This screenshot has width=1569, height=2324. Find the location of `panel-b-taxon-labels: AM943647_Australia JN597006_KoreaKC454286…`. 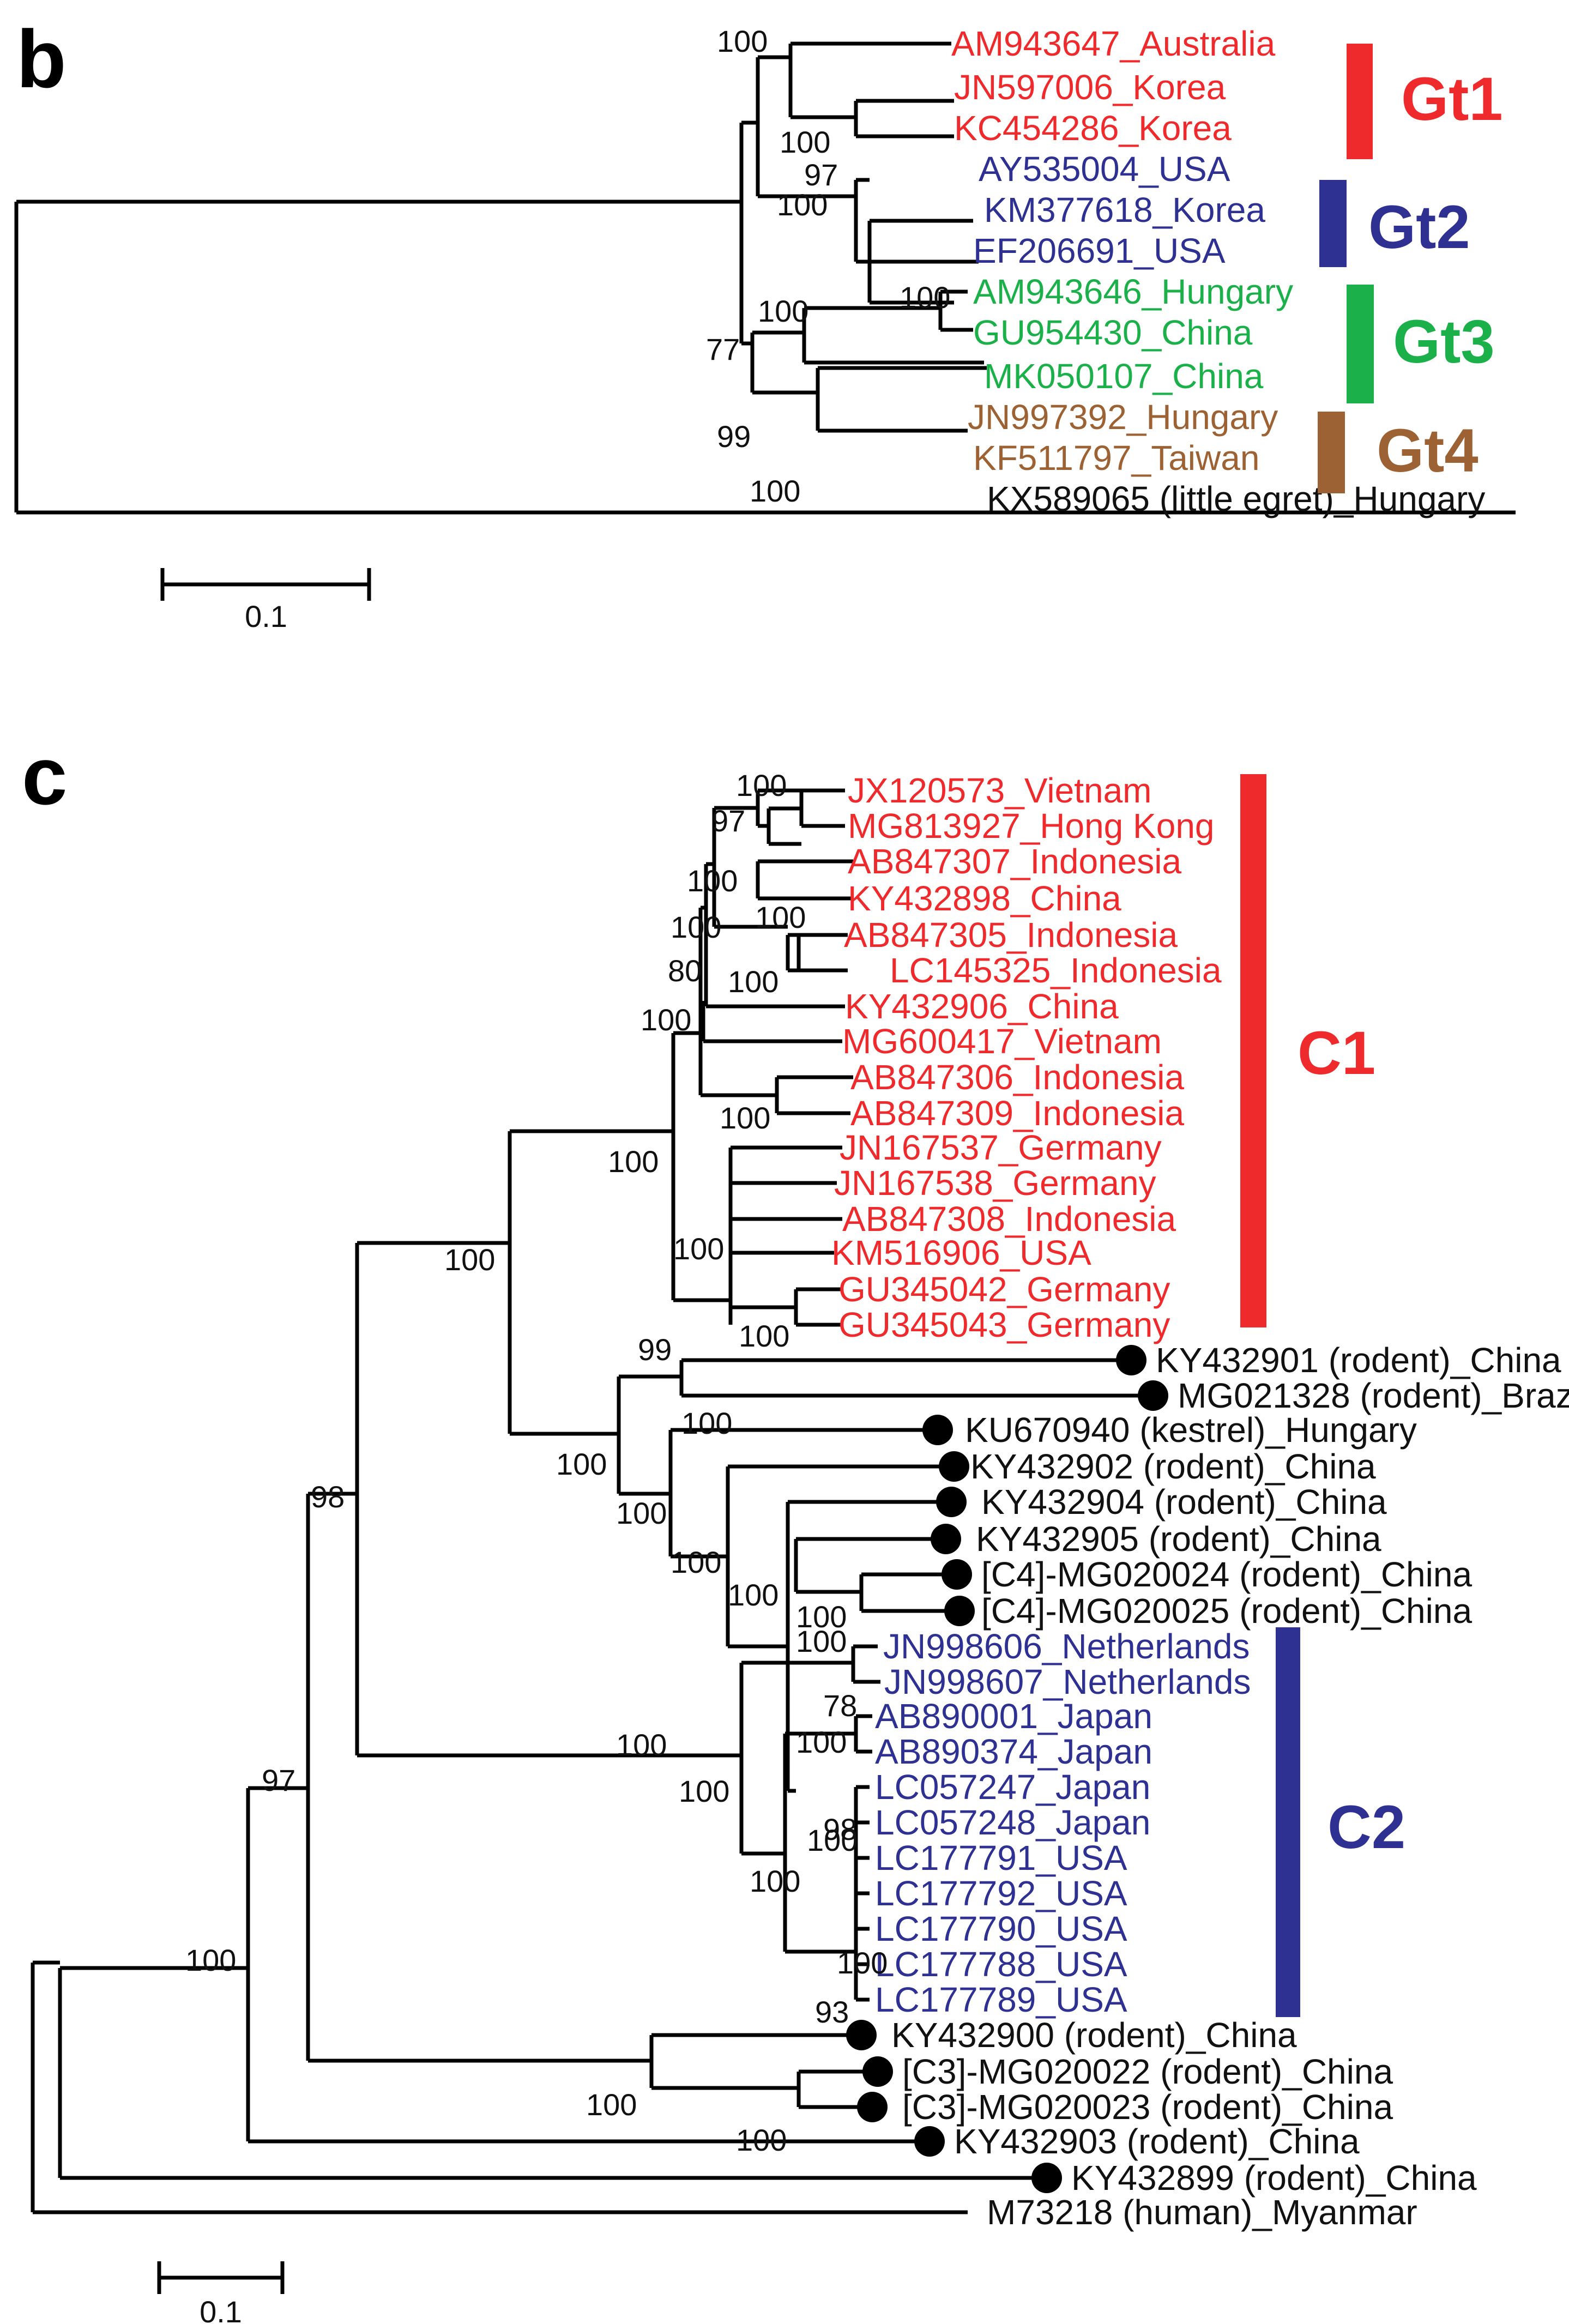

panel-b-taxon-labels: AM943647_Australia JN597006_KoreaKC454286… is located at coordinates (1218, 271).